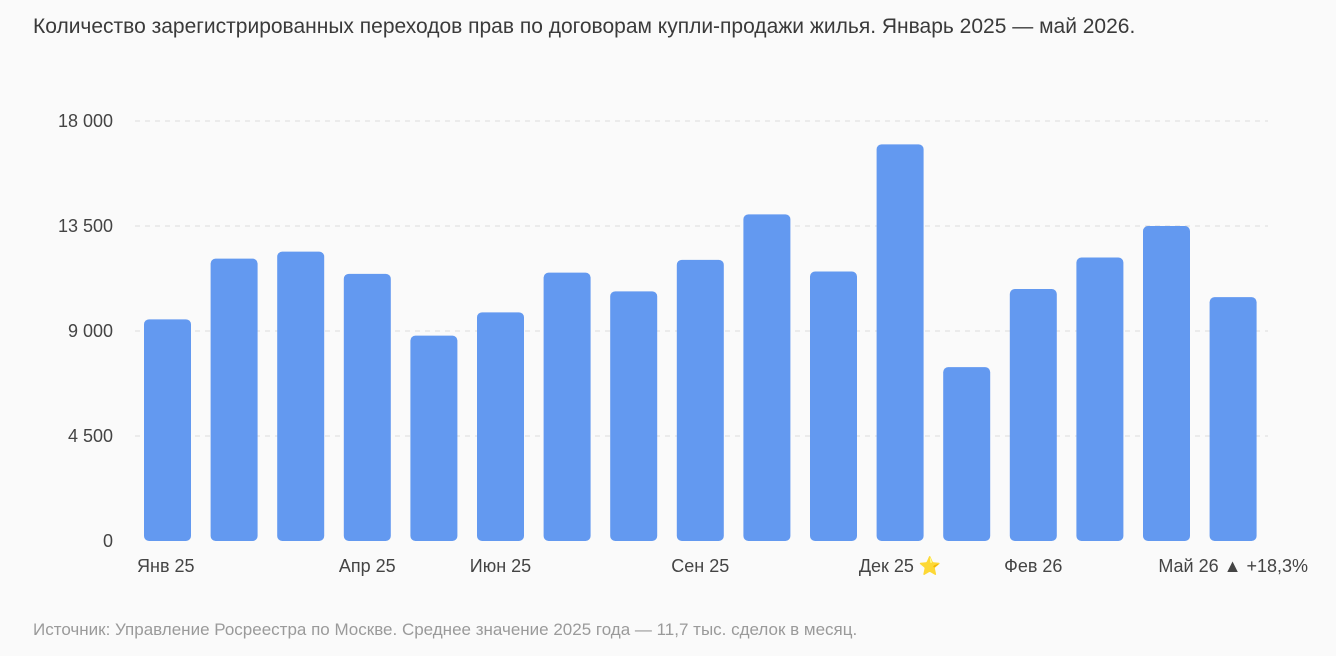 The image size is (1336, 656). Describe the element at coordinates (1033, 566) in the screenshot. I see `x-tick-label: Фев 26` at that location.